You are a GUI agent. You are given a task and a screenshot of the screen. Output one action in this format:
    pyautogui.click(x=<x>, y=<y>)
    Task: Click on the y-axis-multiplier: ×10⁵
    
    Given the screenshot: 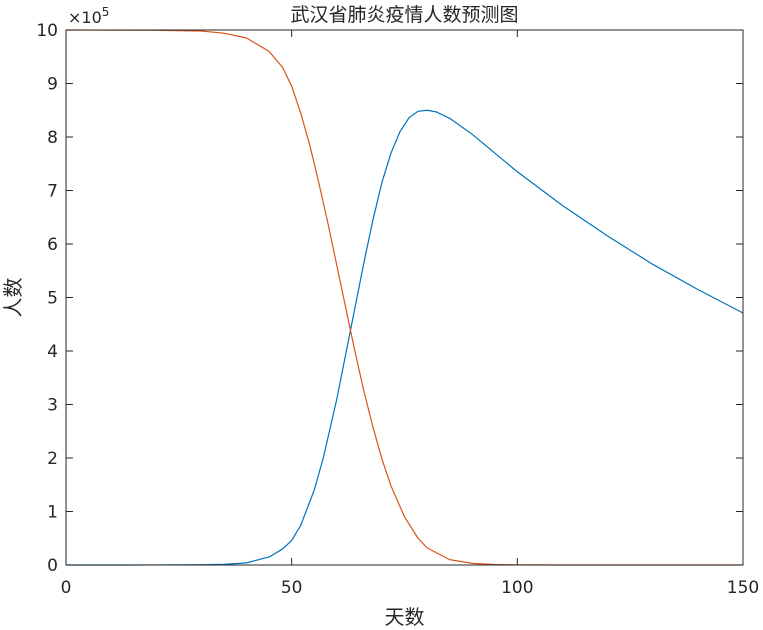 What is the action you would take?
    pyautogui.click(x=88, y=16)
    